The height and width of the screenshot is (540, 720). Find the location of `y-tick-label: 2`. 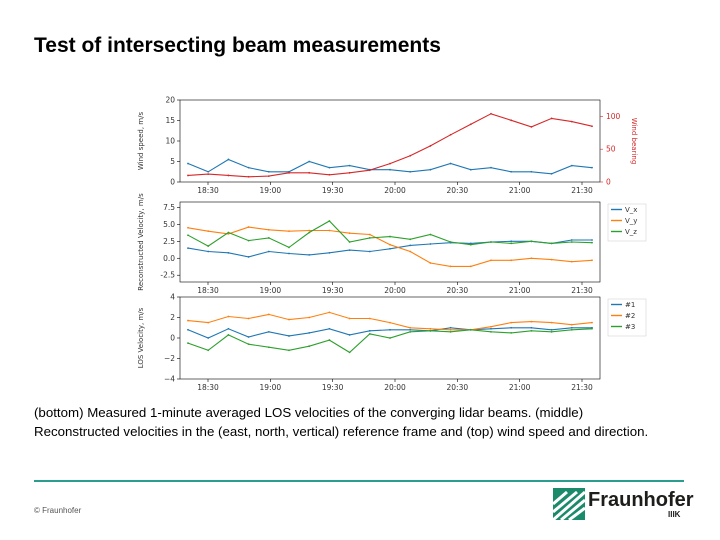

y-tick-label: 2 is located at coordinates (172, 317).